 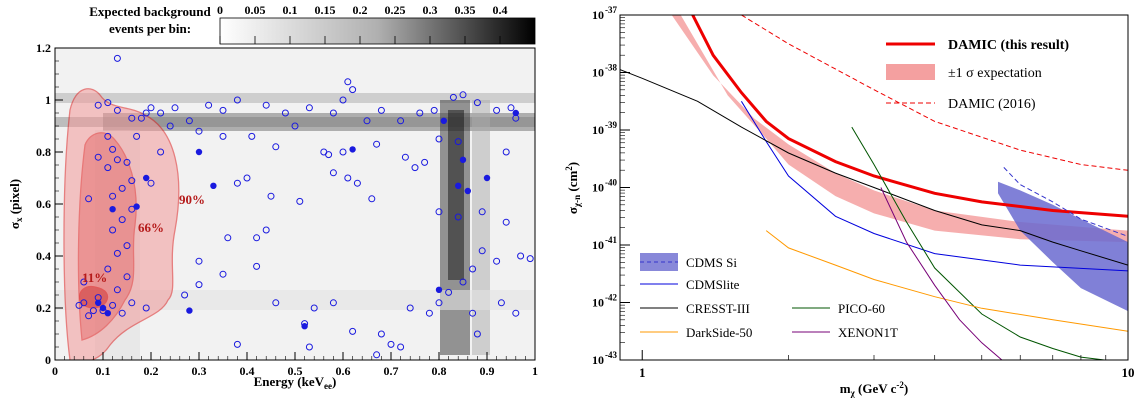 I want to click on right-y-tick-exponent: -41, so click(x=611, y=240).